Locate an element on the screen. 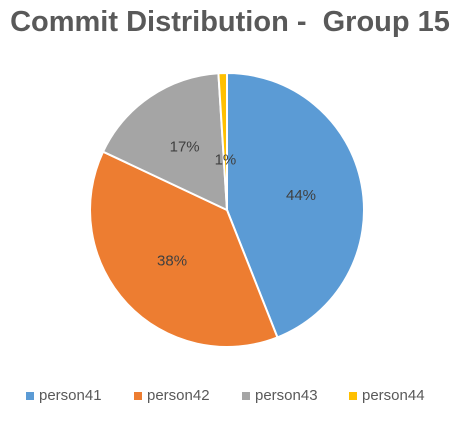  legend-swatch-person43 is located at coordinates (246, 396).